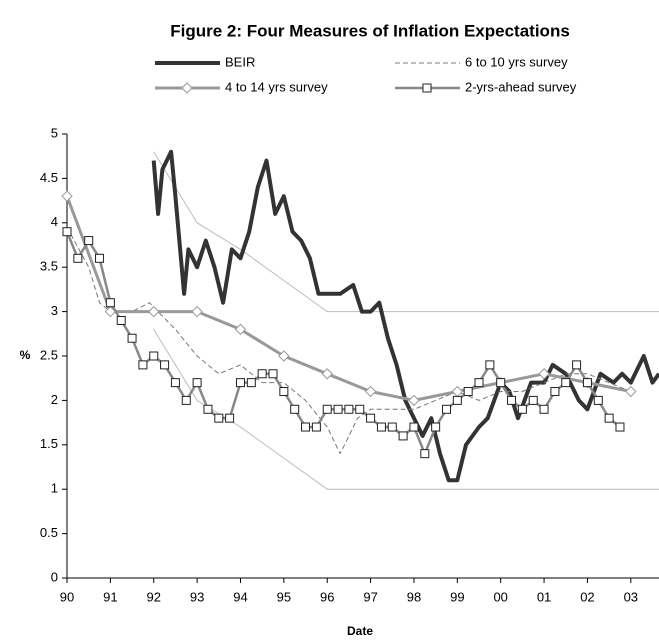  I want to click on x-axis-label: Date, so click(360, 631).